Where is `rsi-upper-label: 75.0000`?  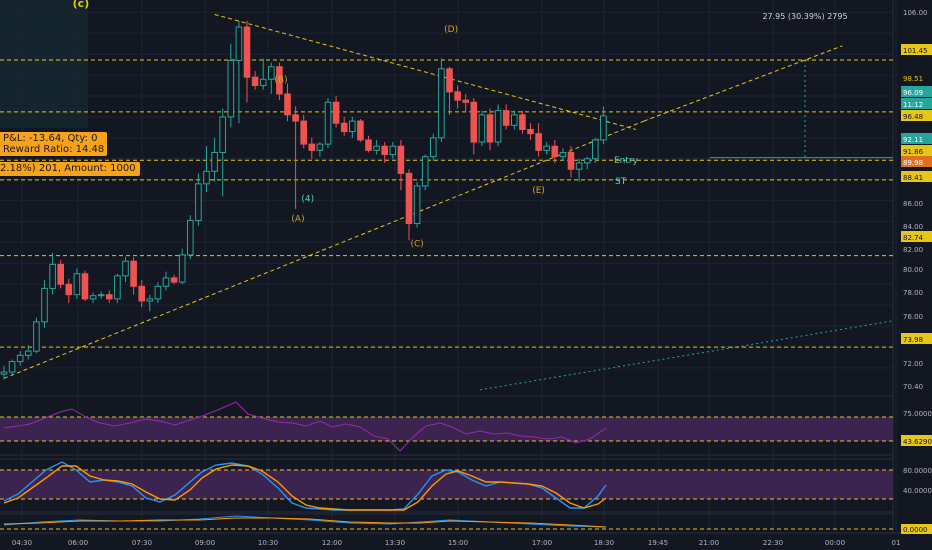
rsi-upper-label: 75.0000 is located at coordinates (917, 414).